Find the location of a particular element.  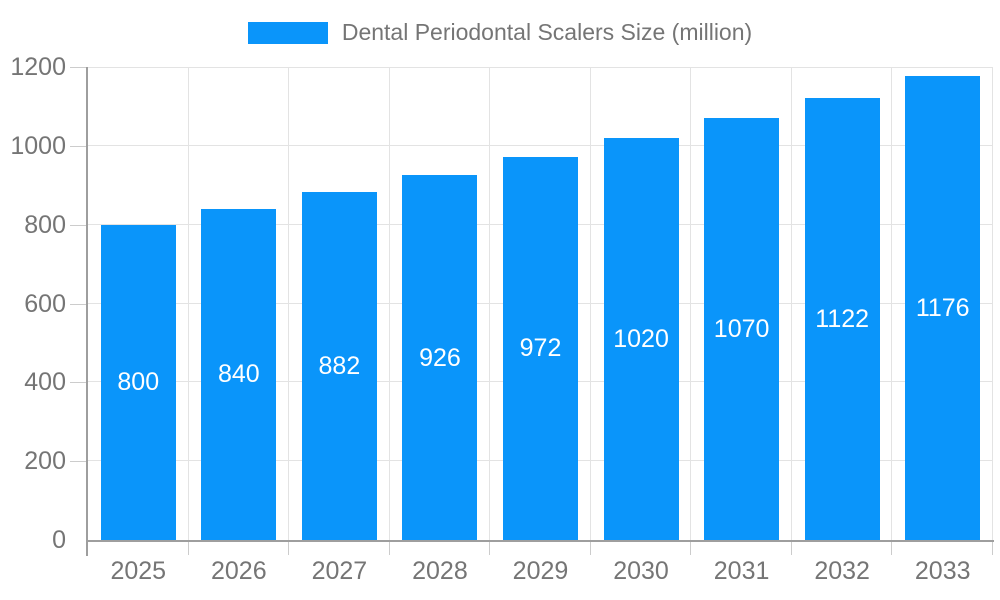

x-axis-label: 2026 is located at coordinates (239, 571).